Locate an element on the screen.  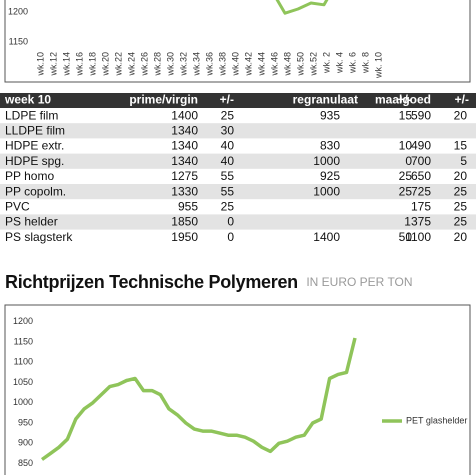
table-cell: PS slagsterk is located at coordinates (39, 237).